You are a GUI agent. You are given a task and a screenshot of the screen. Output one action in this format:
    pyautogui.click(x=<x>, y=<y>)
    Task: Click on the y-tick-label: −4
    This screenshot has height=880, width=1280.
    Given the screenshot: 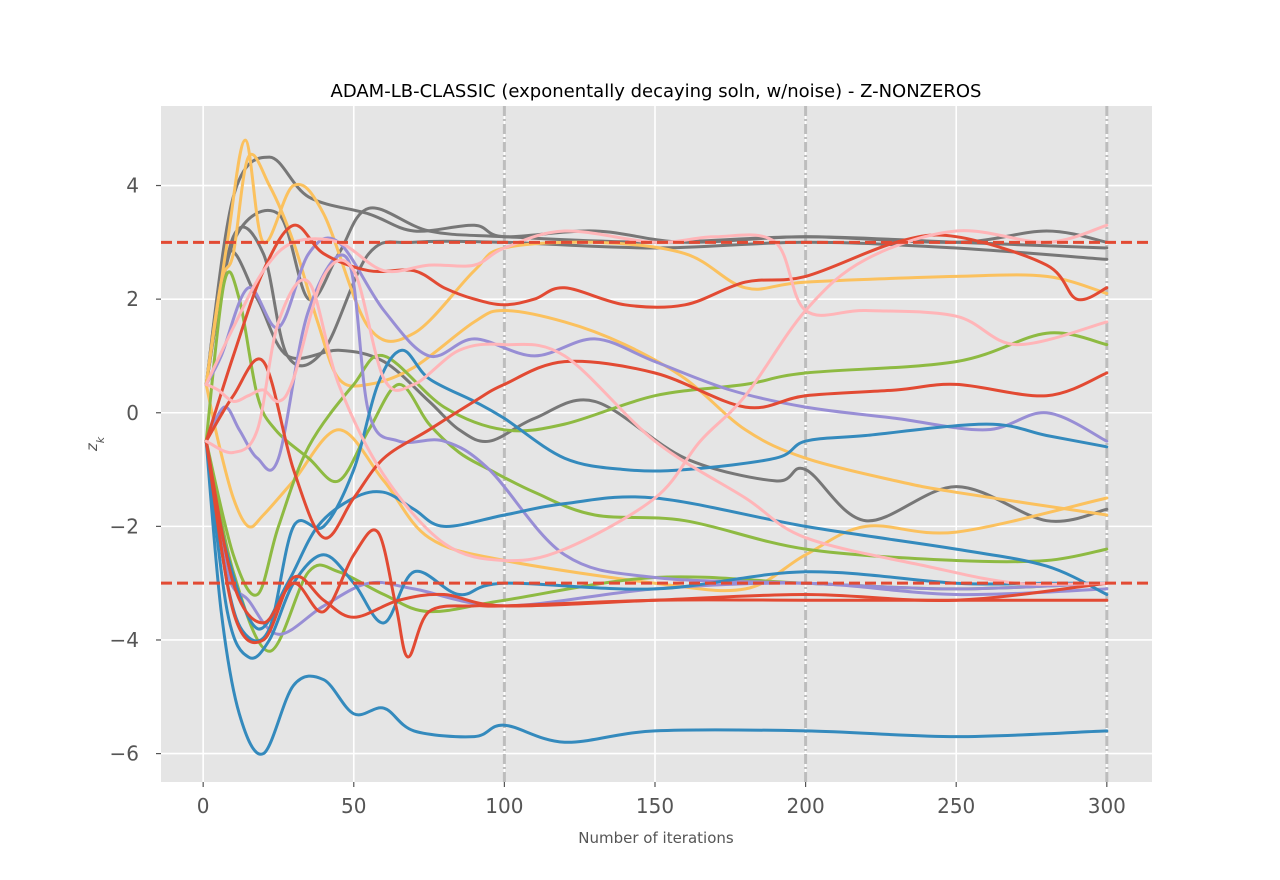 What is the action you would take?
    pyautogui.click(x=124, y=640)
    